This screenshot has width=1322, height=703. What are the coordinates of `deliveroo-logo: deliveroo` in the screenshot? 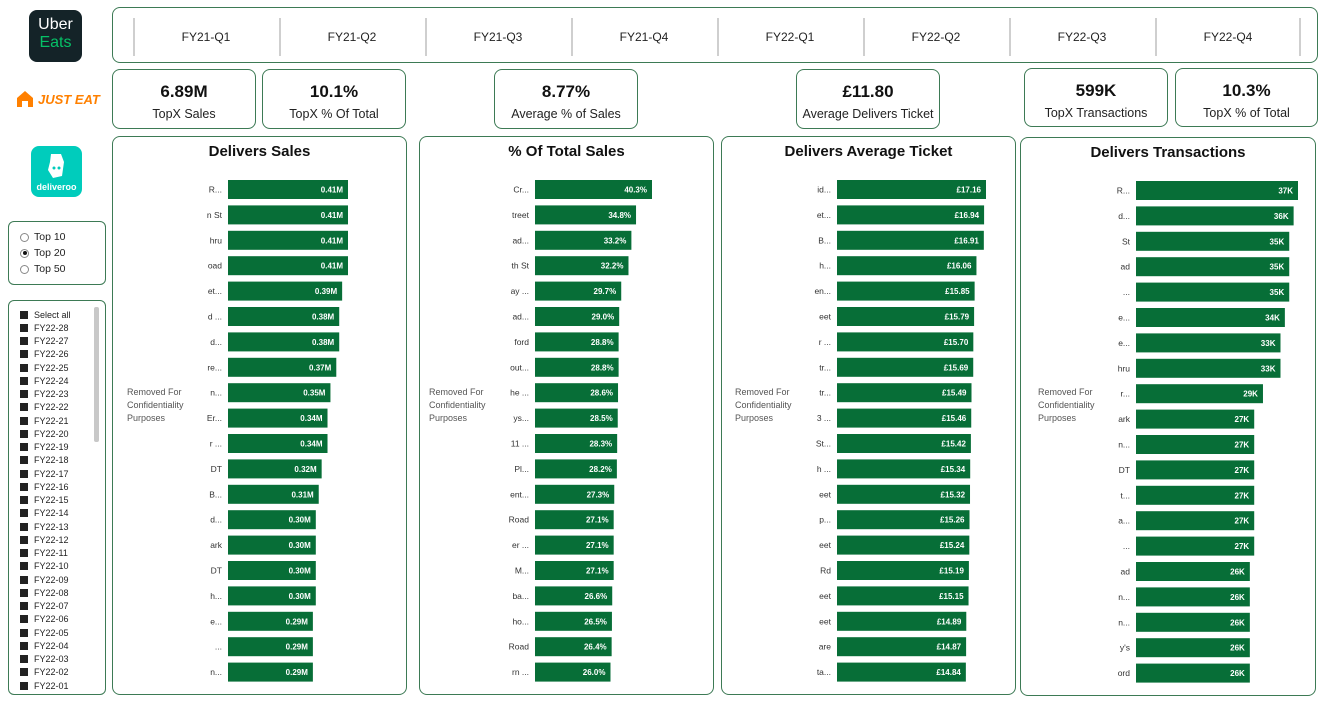 It's located at (56, 171).